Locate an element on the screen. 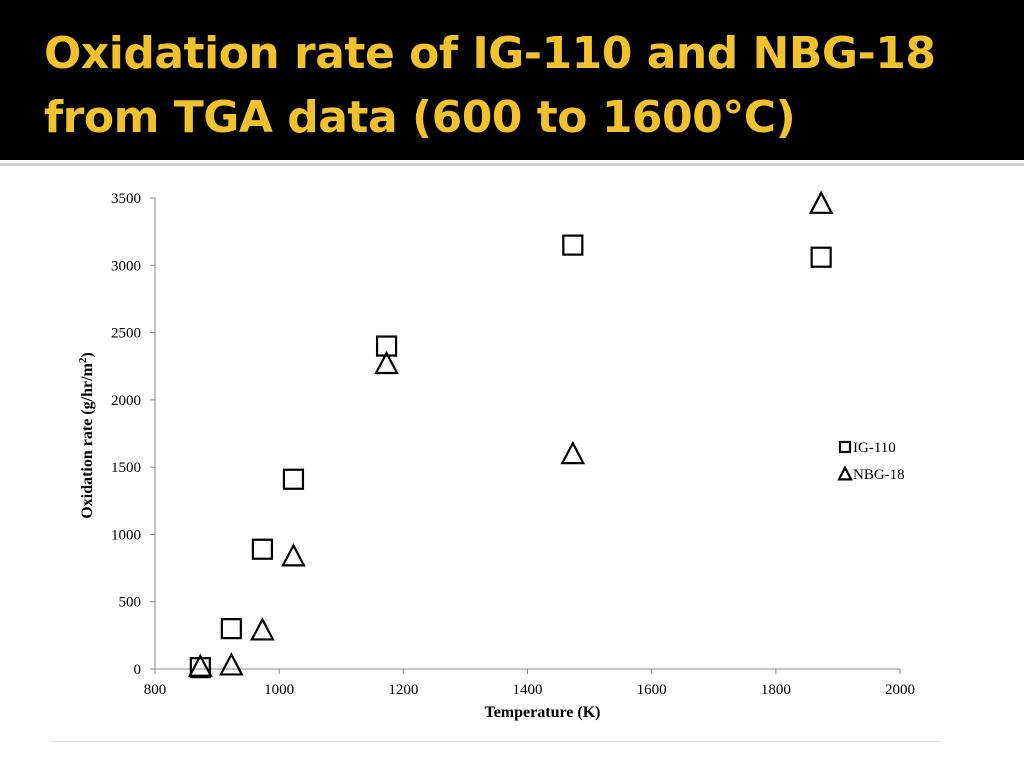 The image size is (1024, 768). y-tick-label: 2000 is located at coordinates (126, 401).